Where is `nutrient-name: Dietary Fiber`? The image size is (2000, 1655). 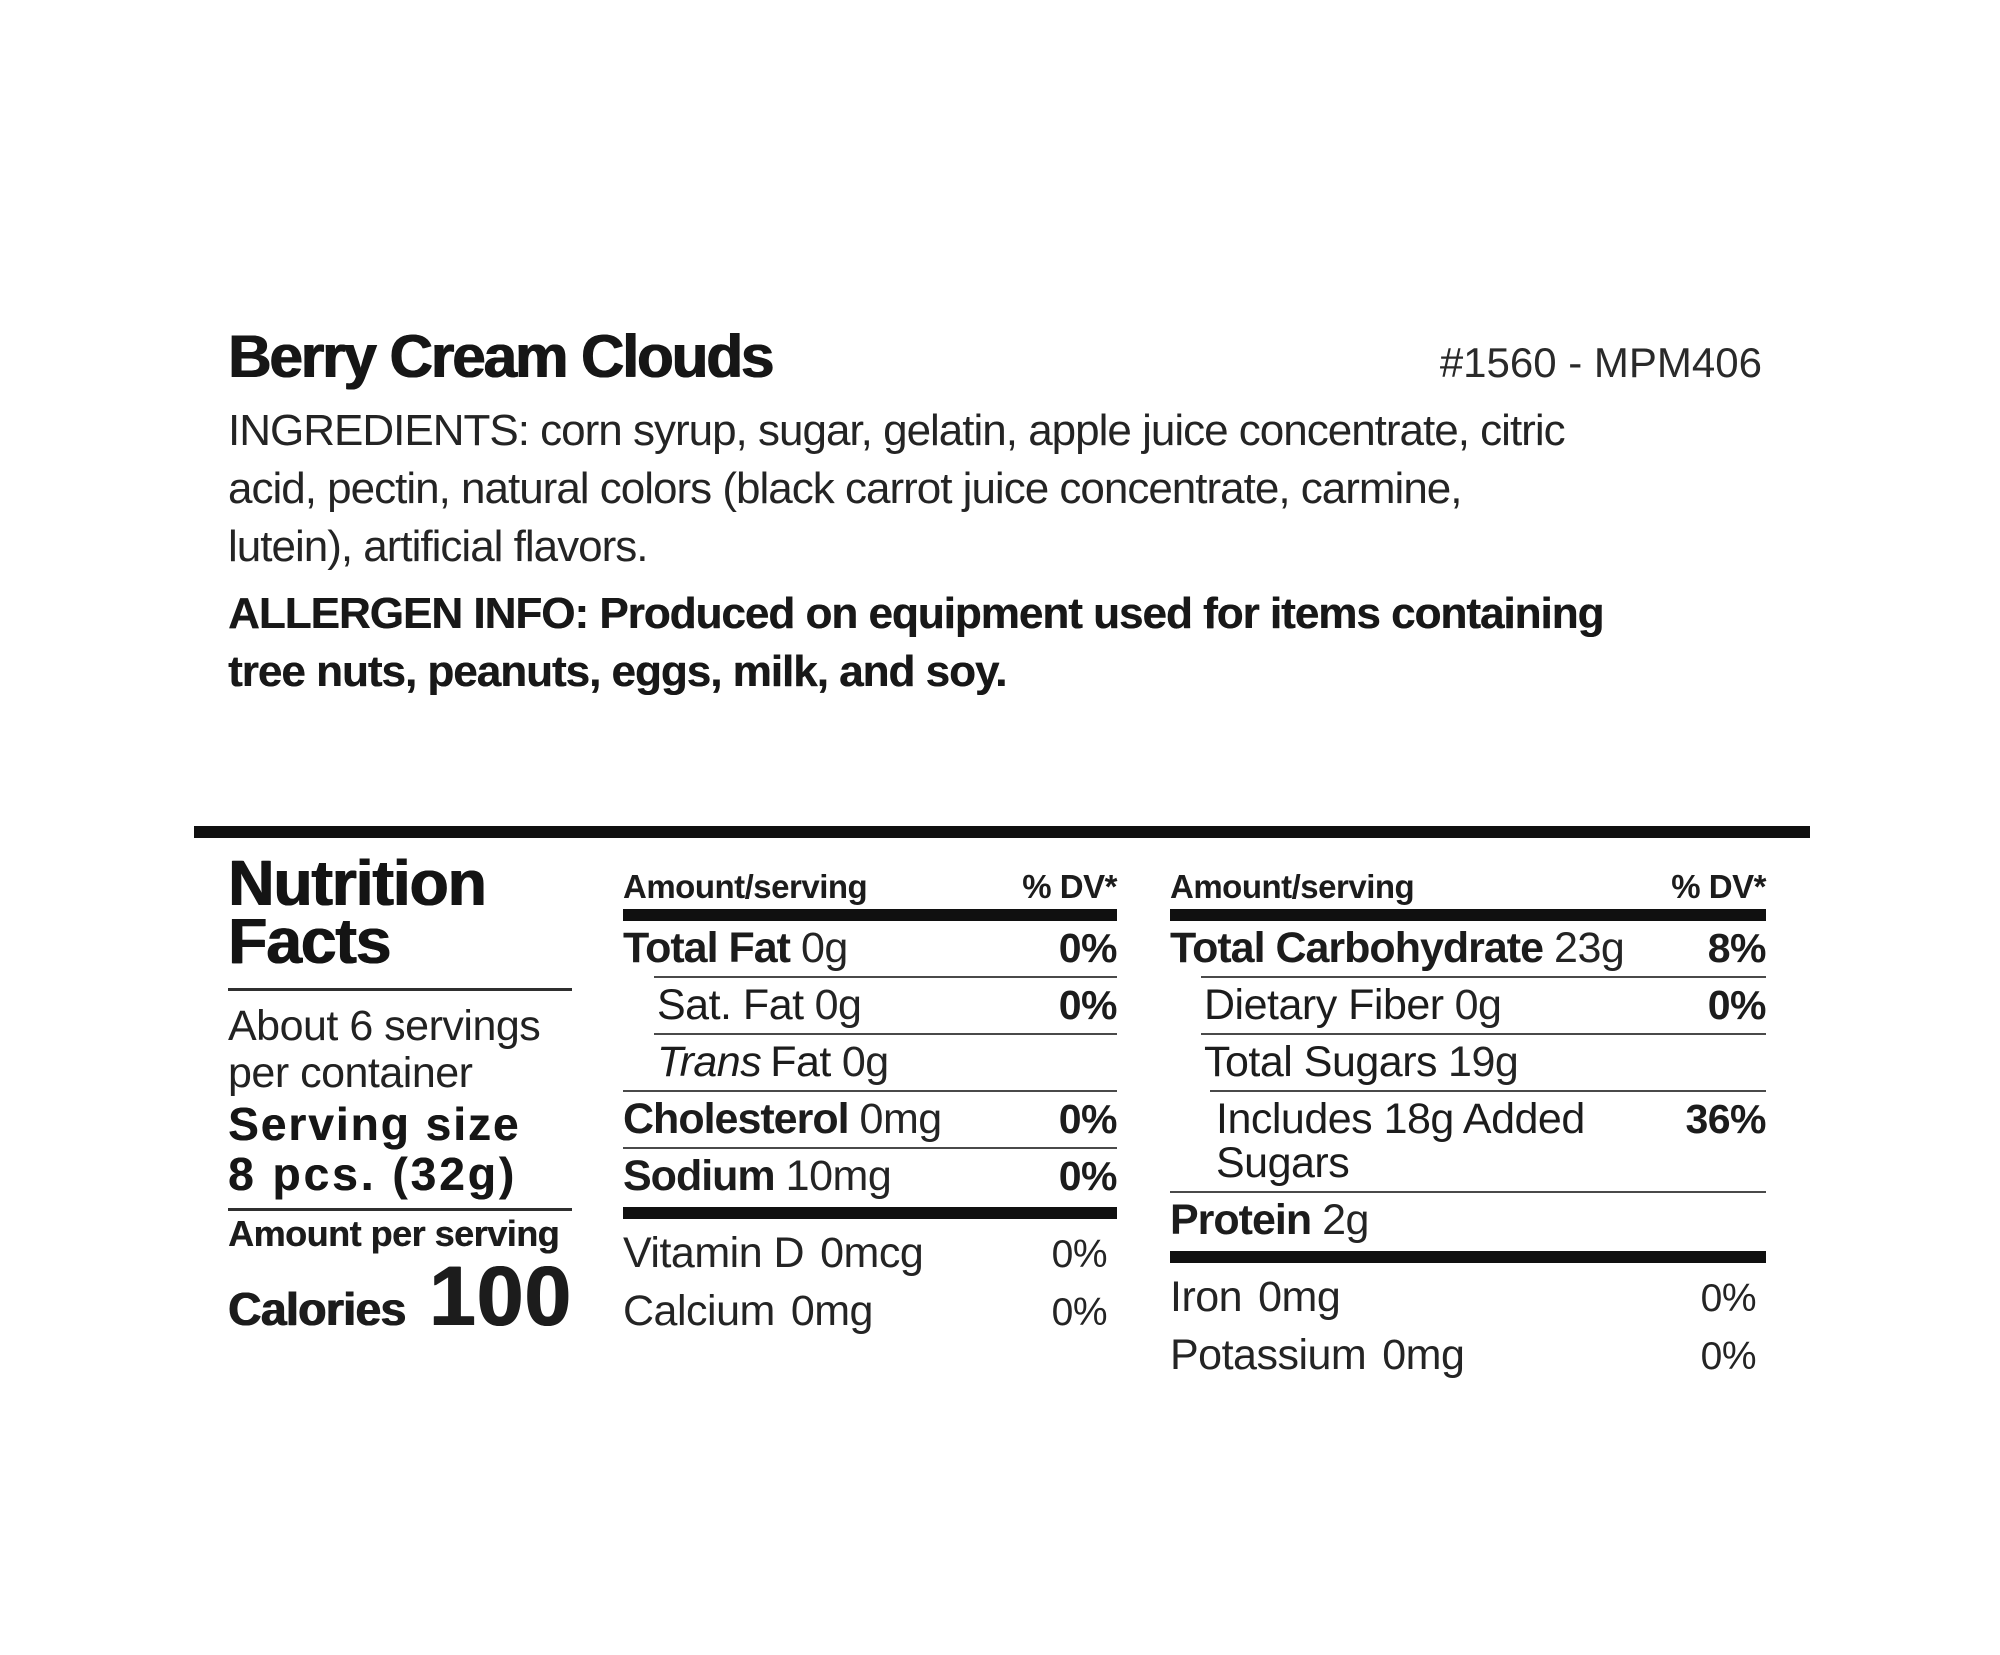 nutrient-name: Dietary Fiber is located at coordinates (1324, 1005).